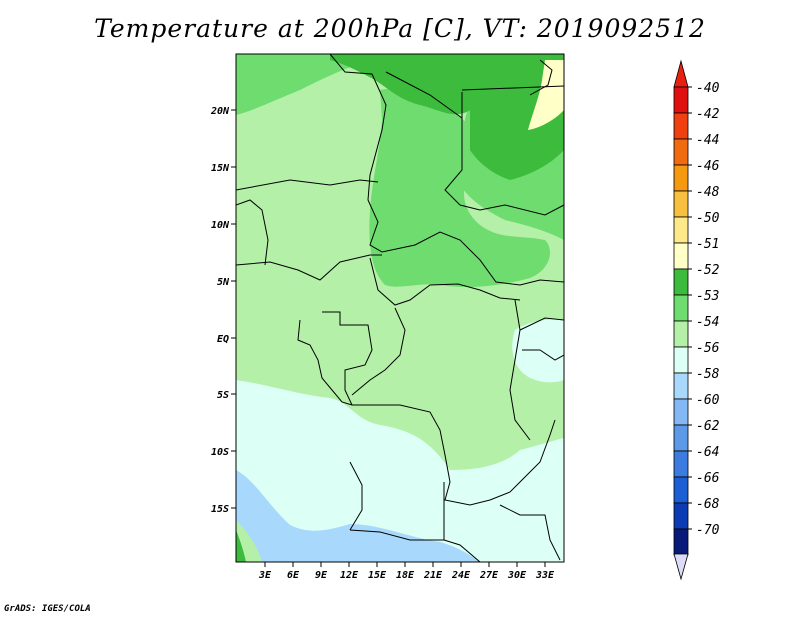  What do you see at coordinates (708, 270) in the screenshot?
I see `legend-label: -52` at bounding box center [708, 270].